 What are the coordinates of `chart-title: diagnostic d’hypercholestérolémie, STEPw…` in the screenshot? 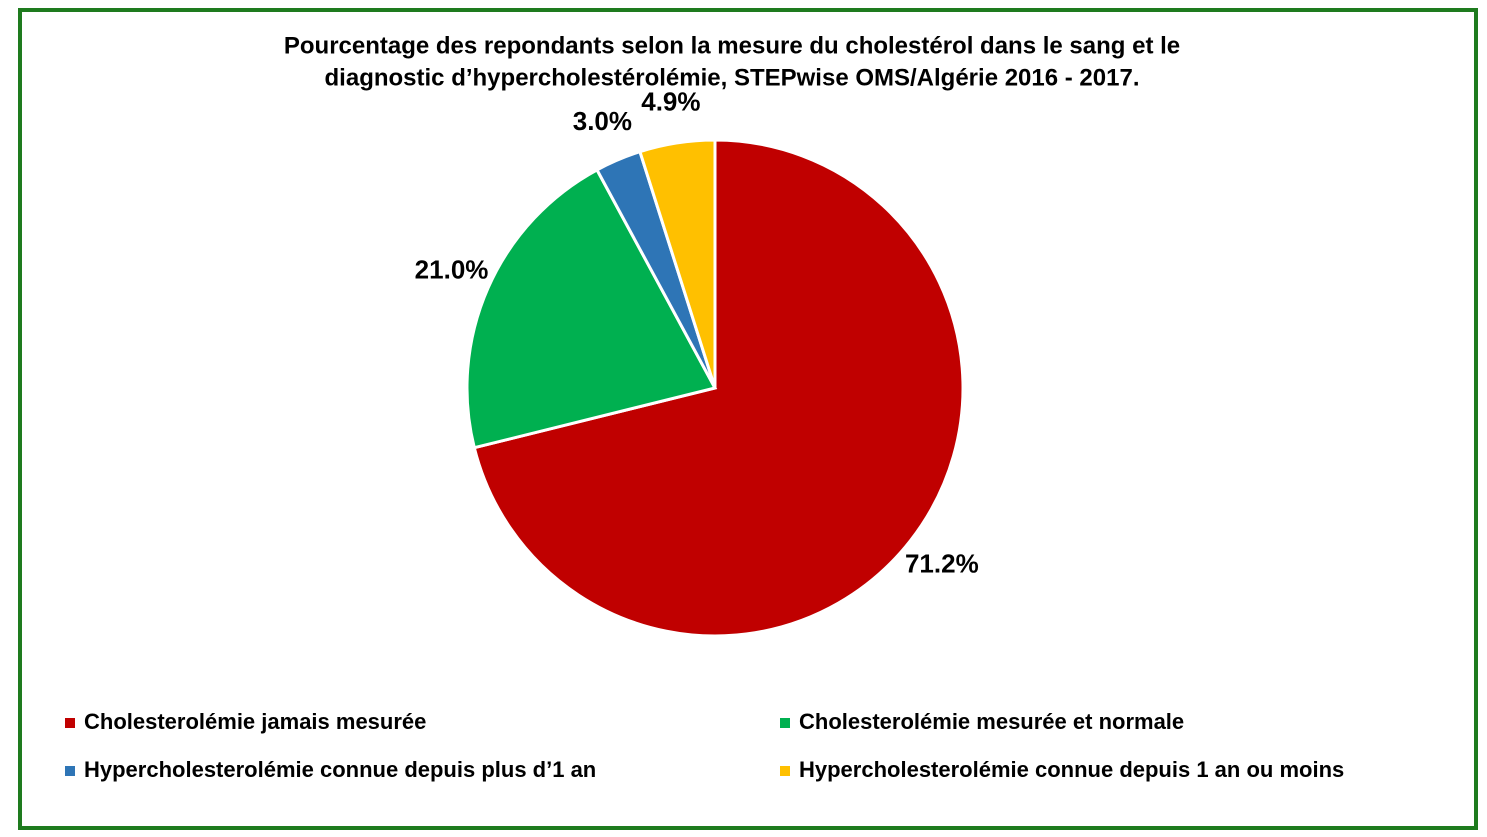 It's located at (732, 77).